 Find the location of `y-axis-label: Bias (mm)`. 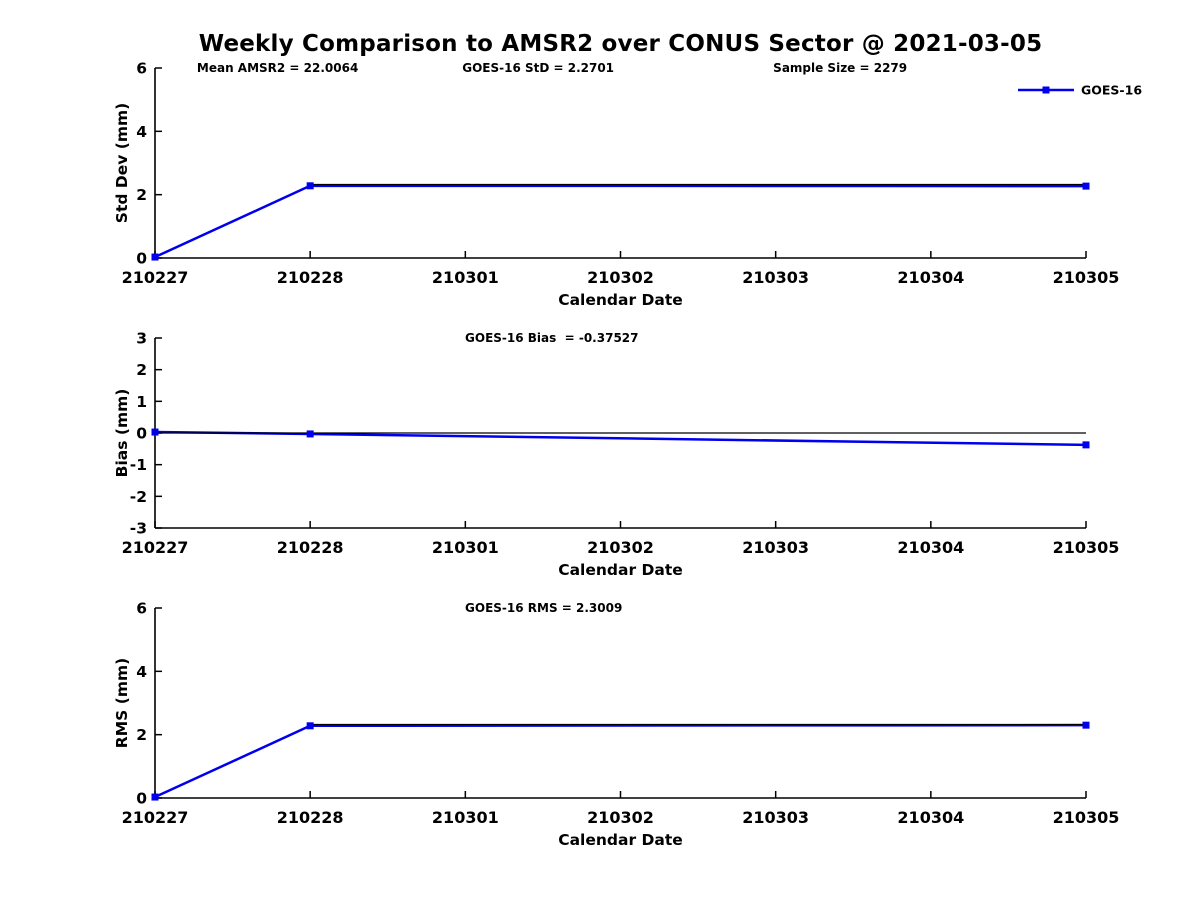

y-axis-label: Bias (mm) is located at coordinates (122, 433).